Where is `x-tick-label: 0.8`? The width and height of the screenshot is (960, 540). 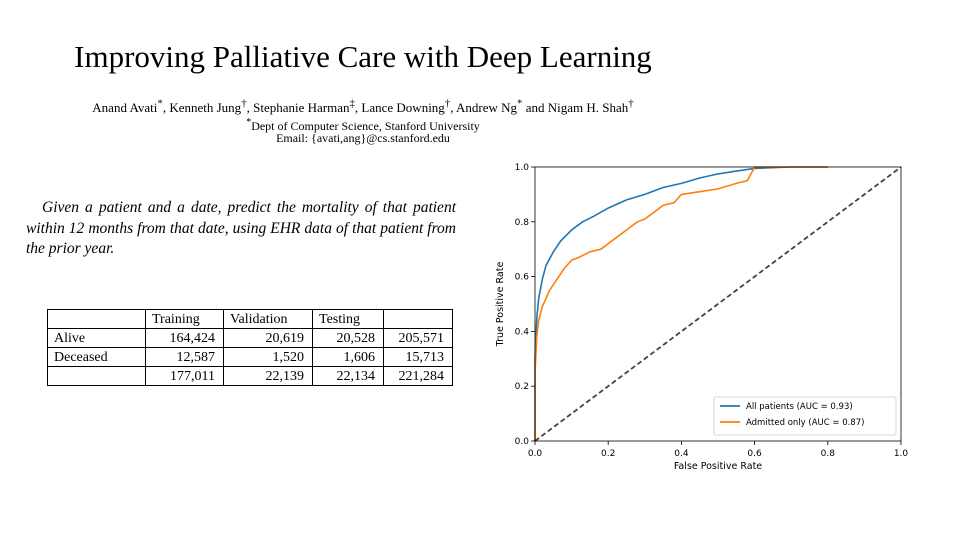
x-tick-label: 0.8 is located at coordinates (828, 454).